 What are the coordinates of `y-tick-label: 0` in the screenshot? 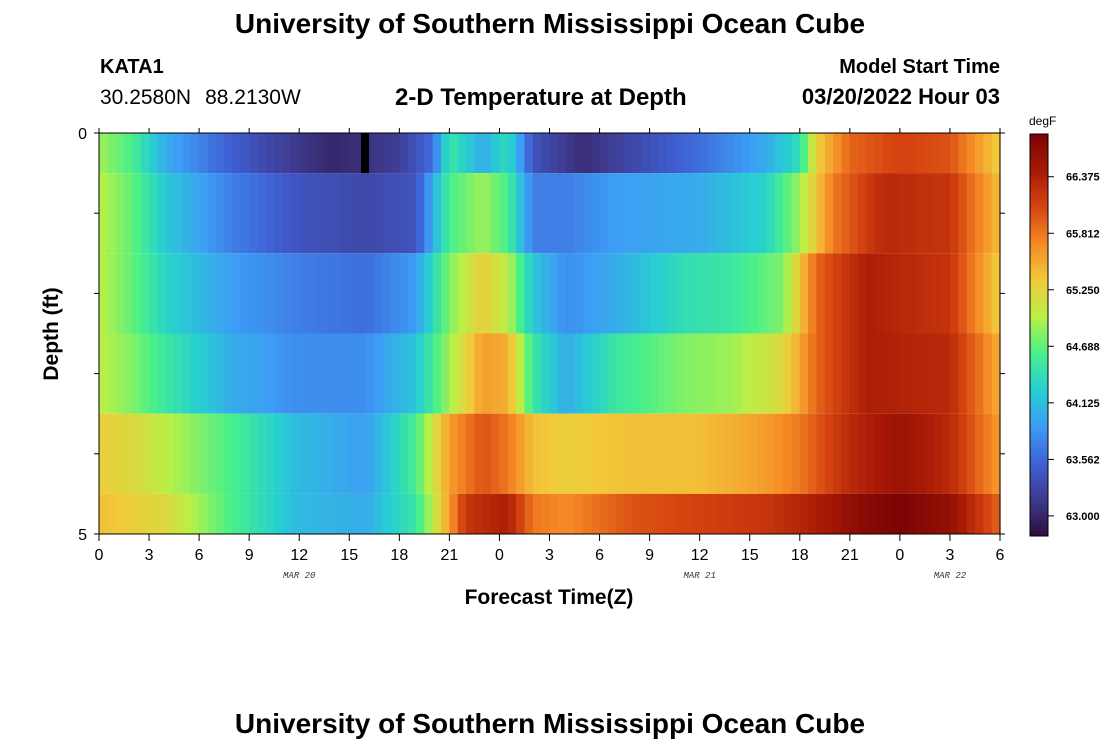 It's located at (82, 134).